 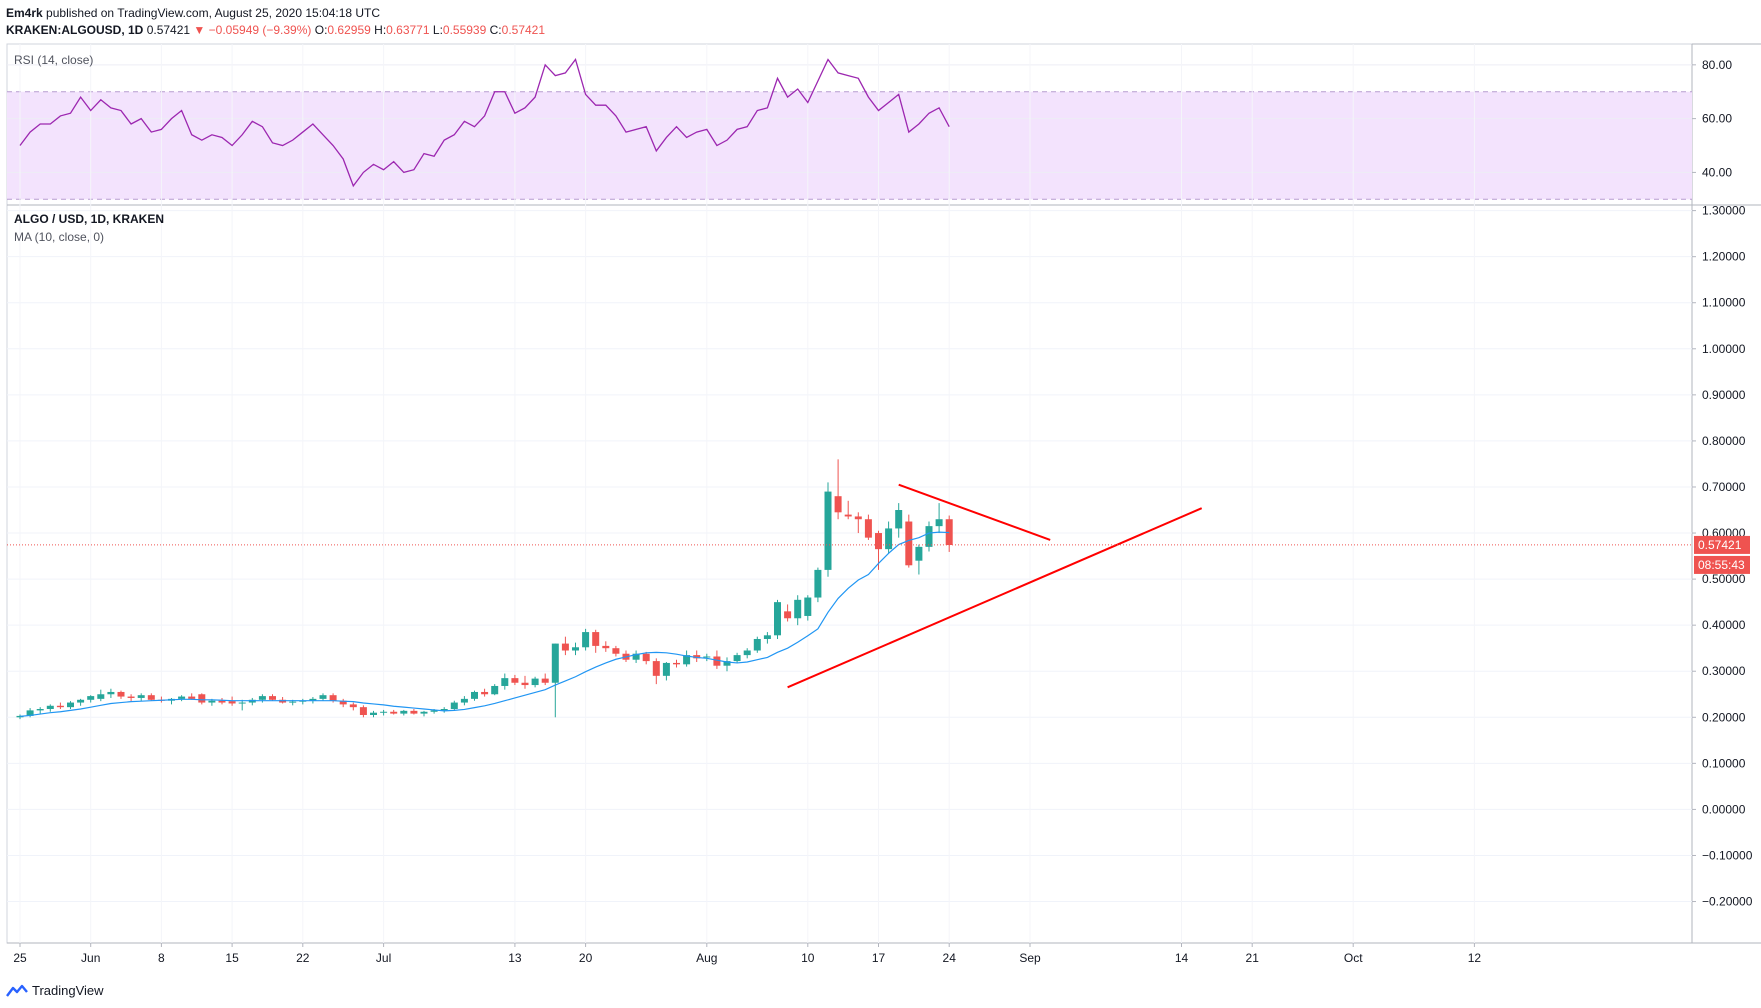 What do you see at coordinates (1475, 958) in the screenshot?
I see `time-tick-label: 12` at bounding box center [1475, 958].